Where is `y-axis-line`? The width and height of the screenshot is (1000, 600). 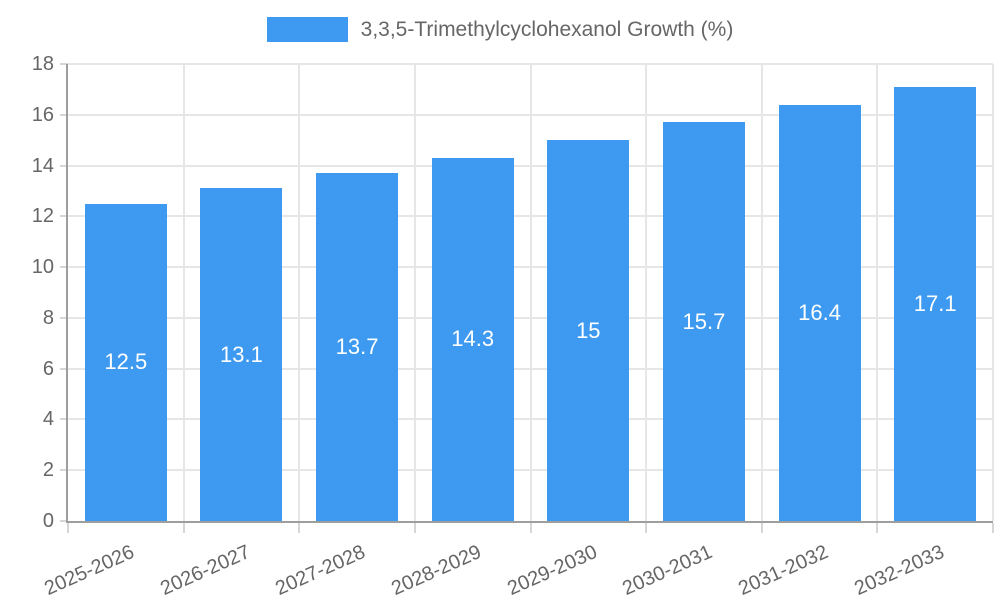 y-axis-line is located at coordinates (67, 293).